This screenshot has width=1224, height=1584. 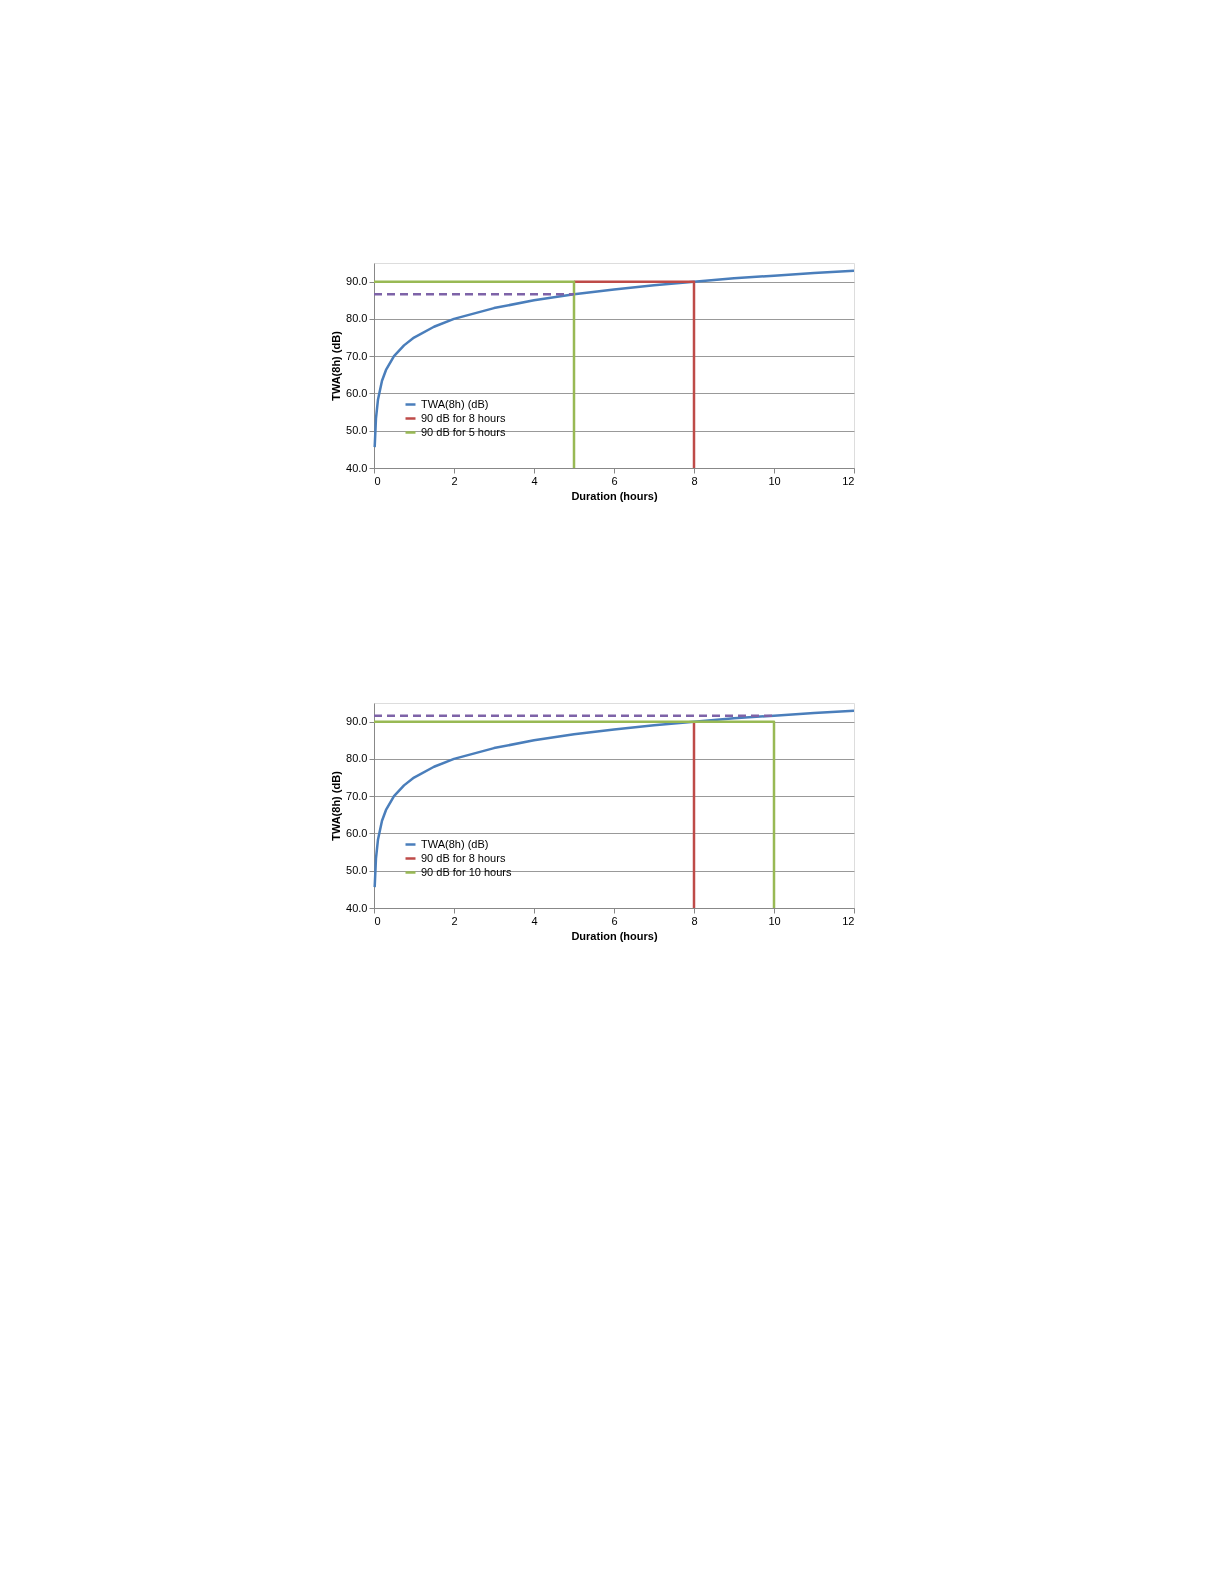 I want to click on legend-label: 90 dB for 10 hours, so click(x=466, y=871).